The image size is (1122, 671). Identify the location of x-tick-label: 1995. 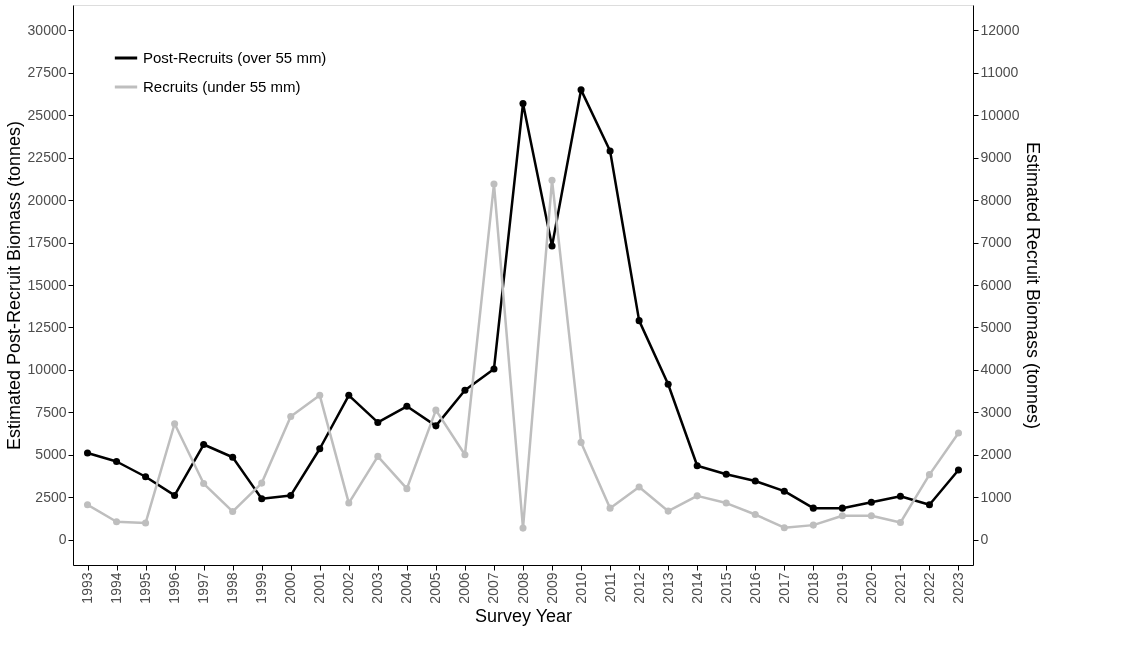
(145, 588).